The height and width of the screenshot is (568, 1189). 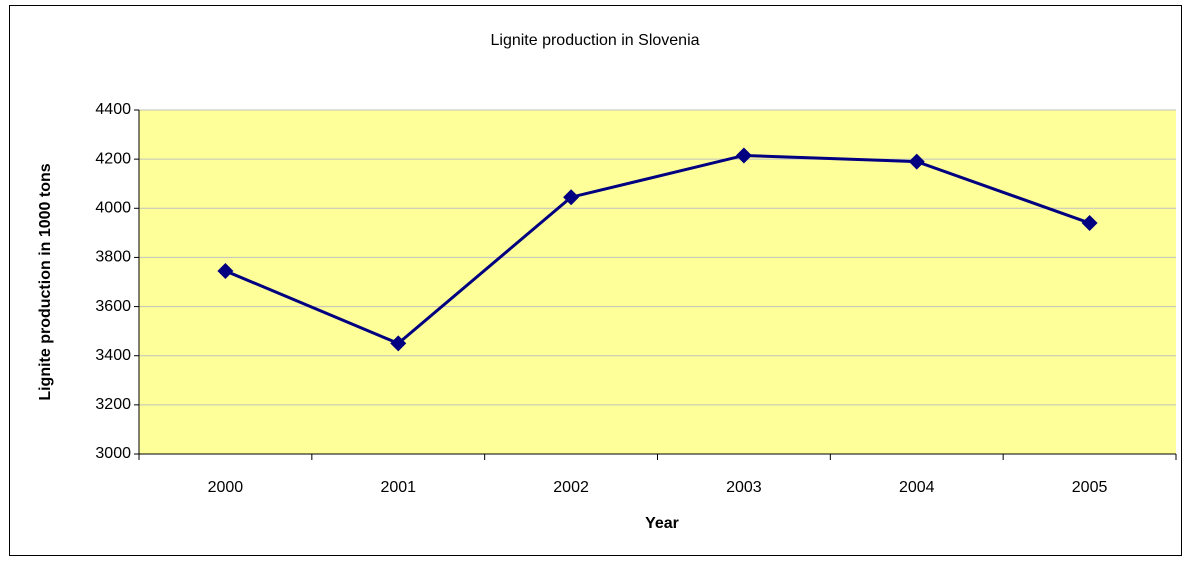 I want to click on y-tick-label: 3400, so click(x=113, y=355).